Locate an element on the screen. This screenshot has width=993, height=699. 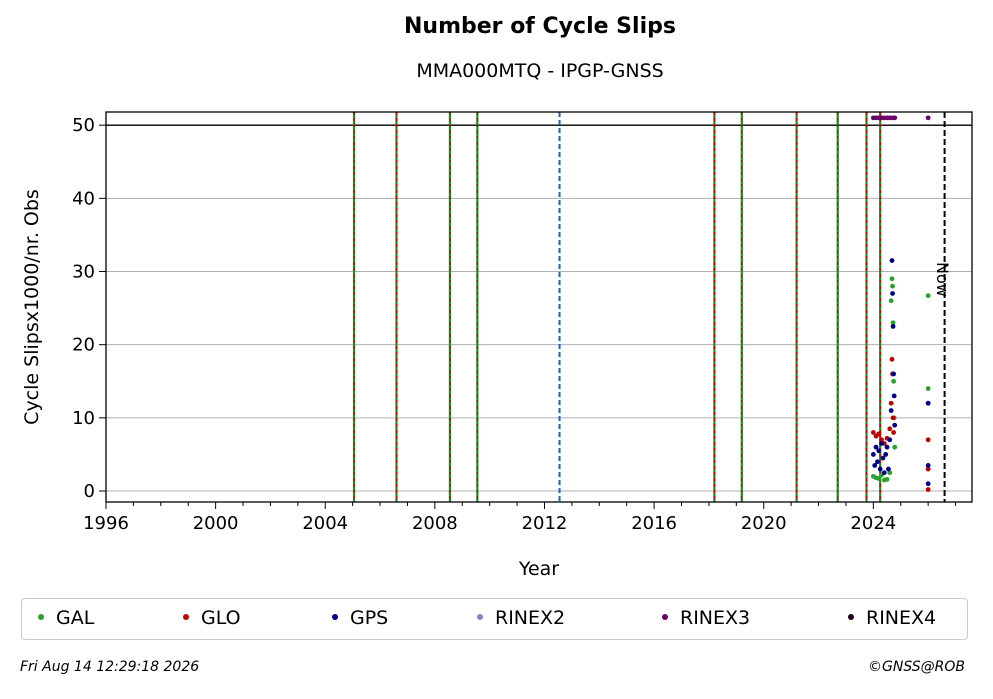
legend-item-glo: GLO is located at coordinates (212, 618).